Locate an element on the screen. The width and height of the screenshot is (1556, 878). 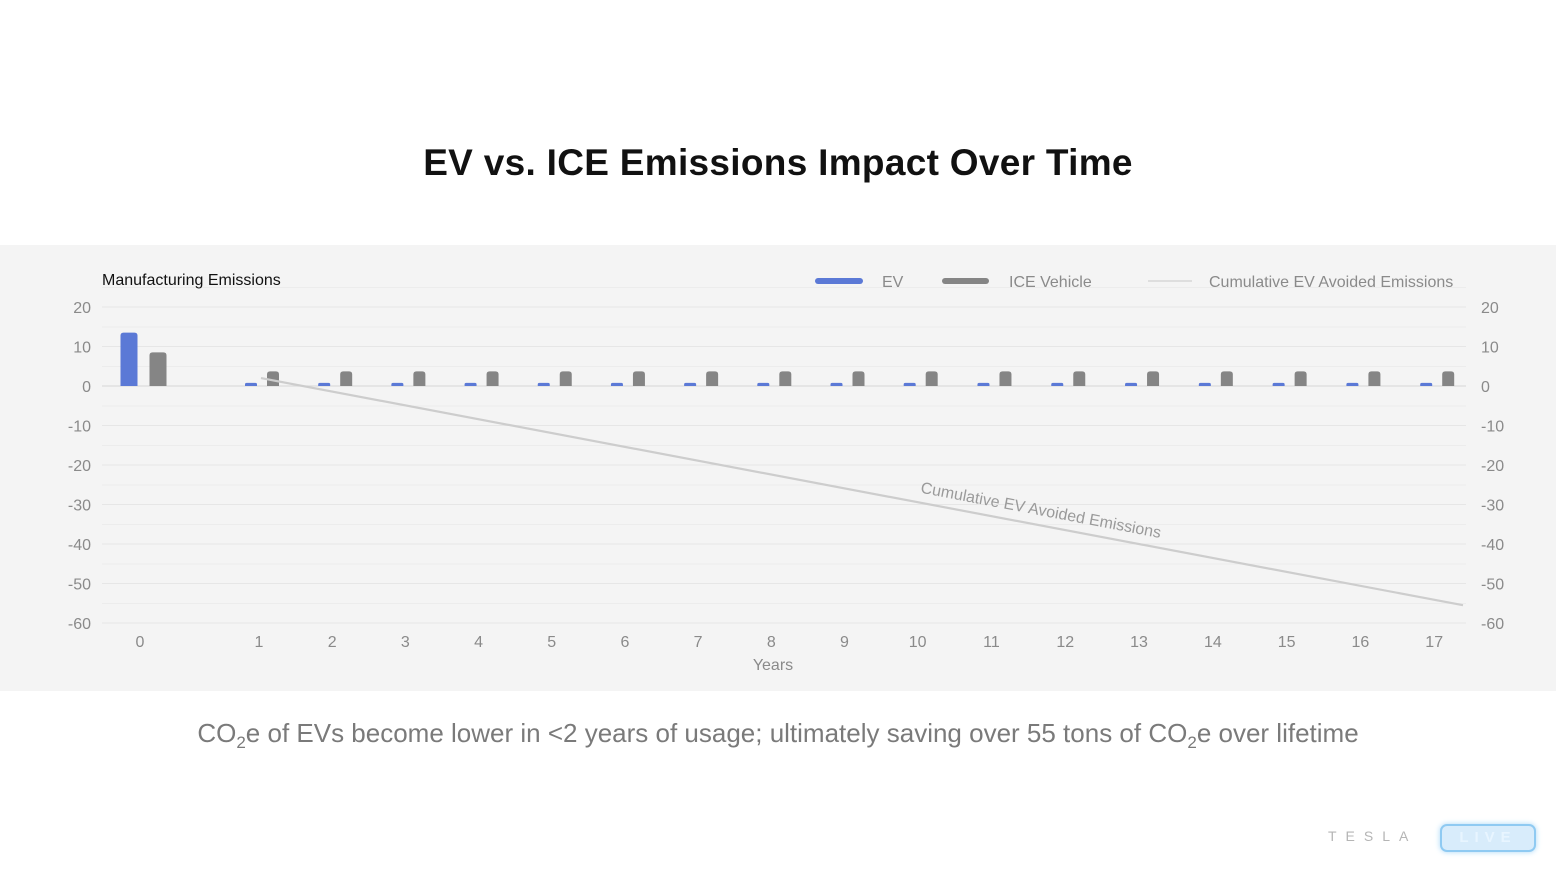
live-badge: LIVE is located at coordinates (1488, 838).